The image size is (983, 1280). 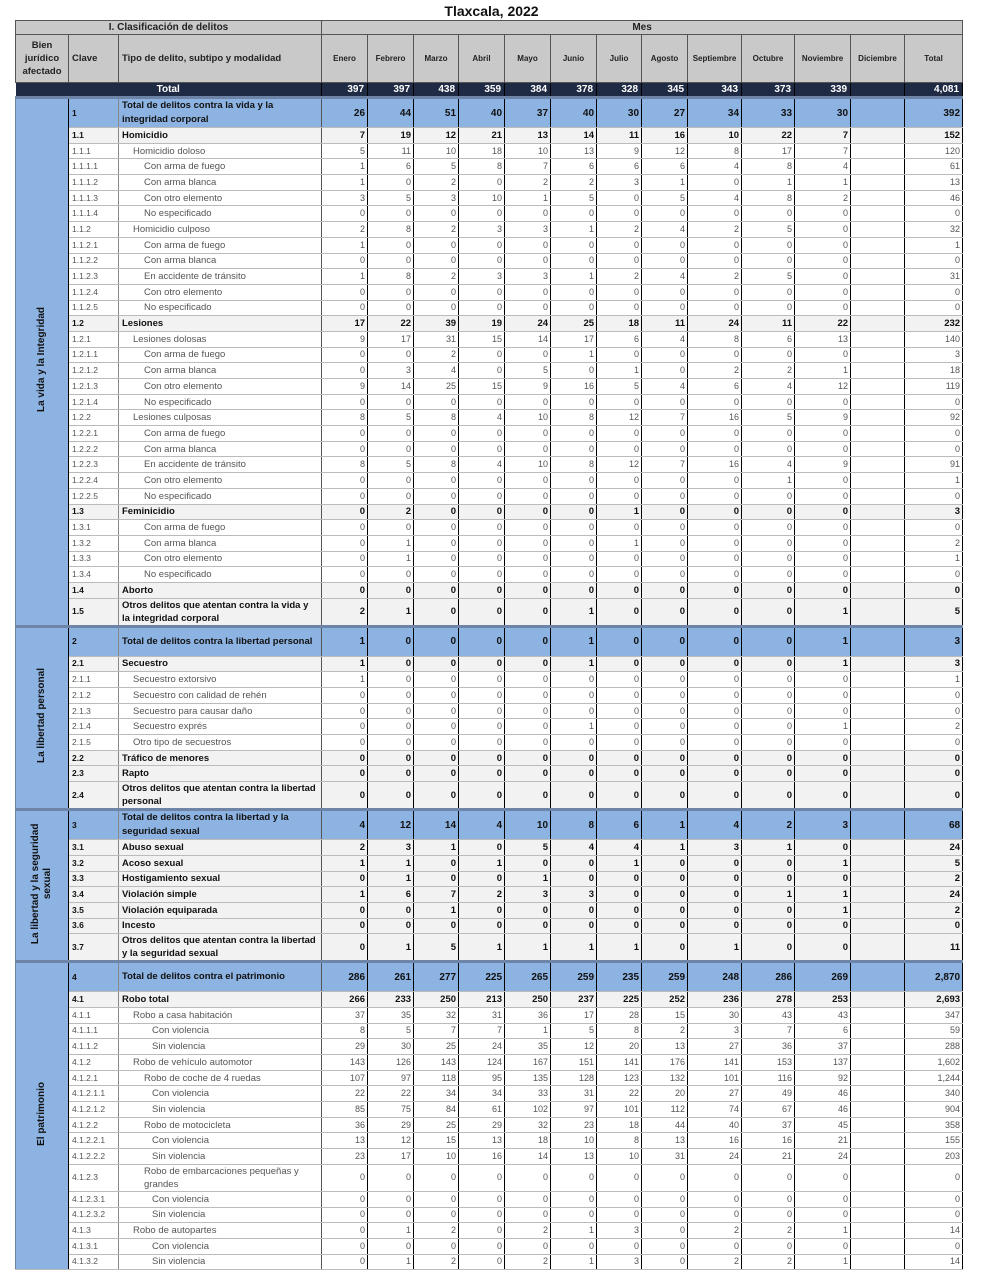 What do you see at coordinates (220, 323) in the screenshot?
I see `tipo-cell: Lesiones` at bounding box center [220, 323].